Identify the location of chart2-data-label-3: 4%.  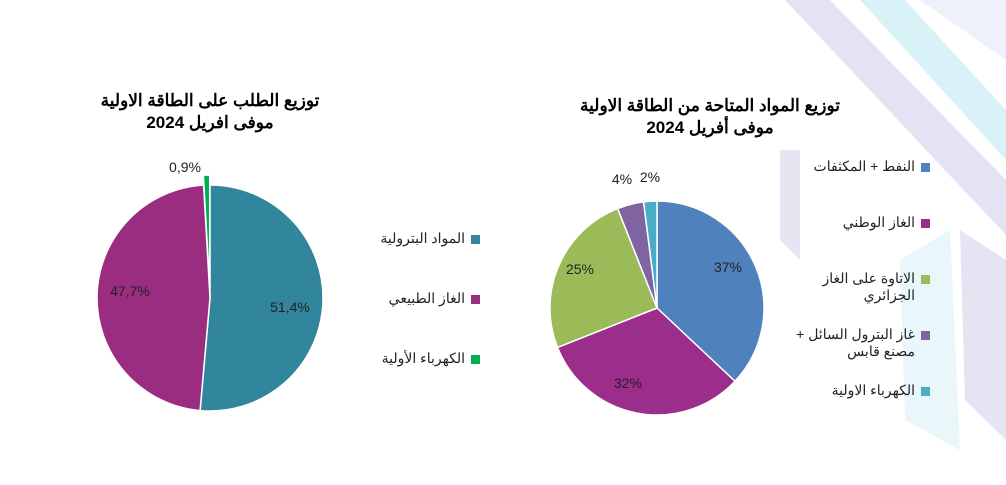
(622, 179).